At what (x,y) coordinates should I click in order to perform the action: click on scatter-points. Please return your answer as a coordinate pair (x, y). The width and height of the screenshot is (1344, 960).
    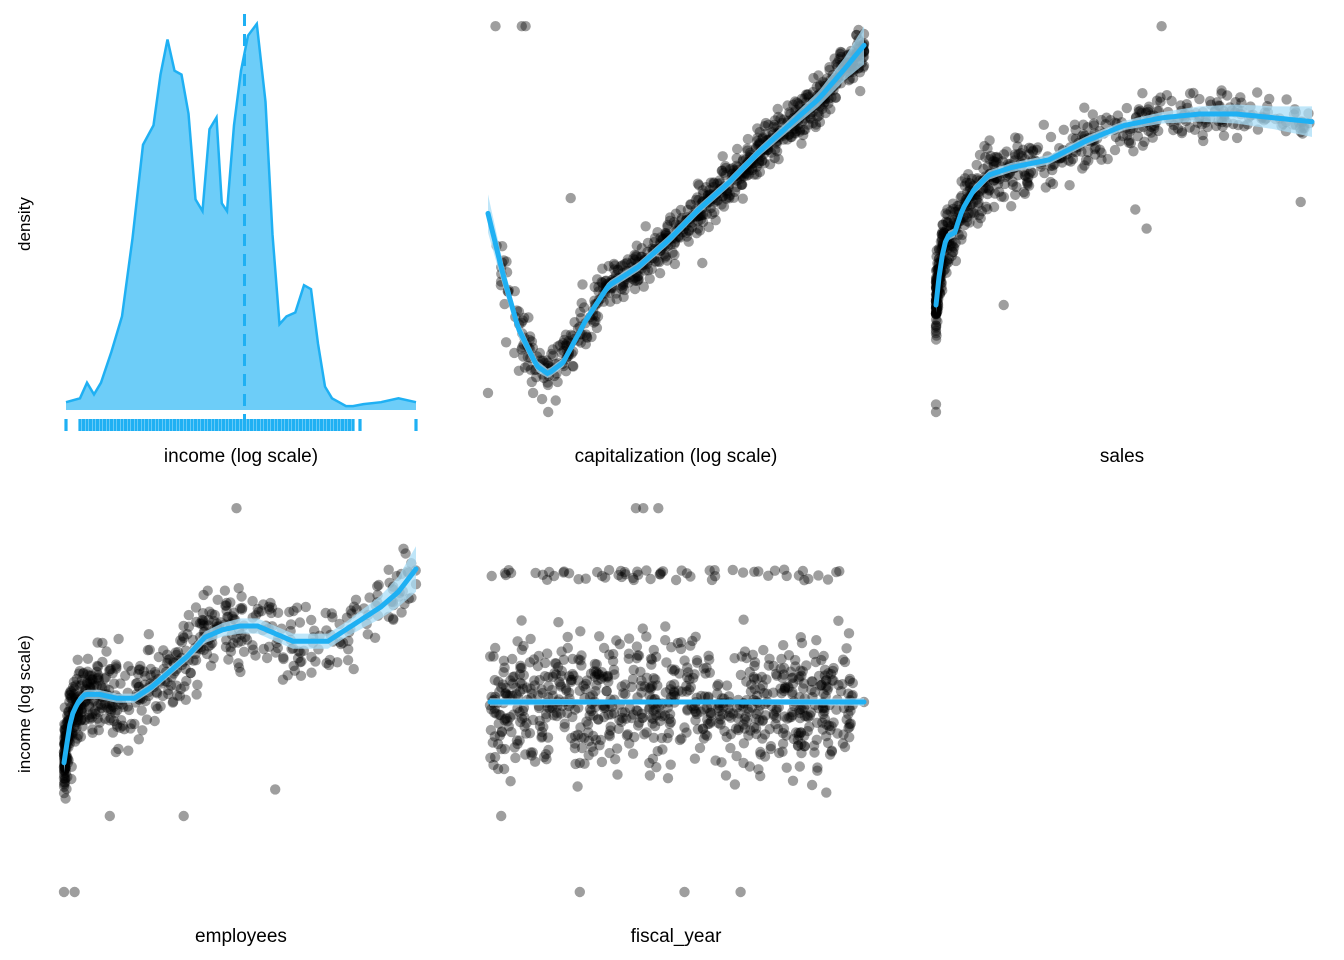
    Looking at the image, I should click on (1122, 219).